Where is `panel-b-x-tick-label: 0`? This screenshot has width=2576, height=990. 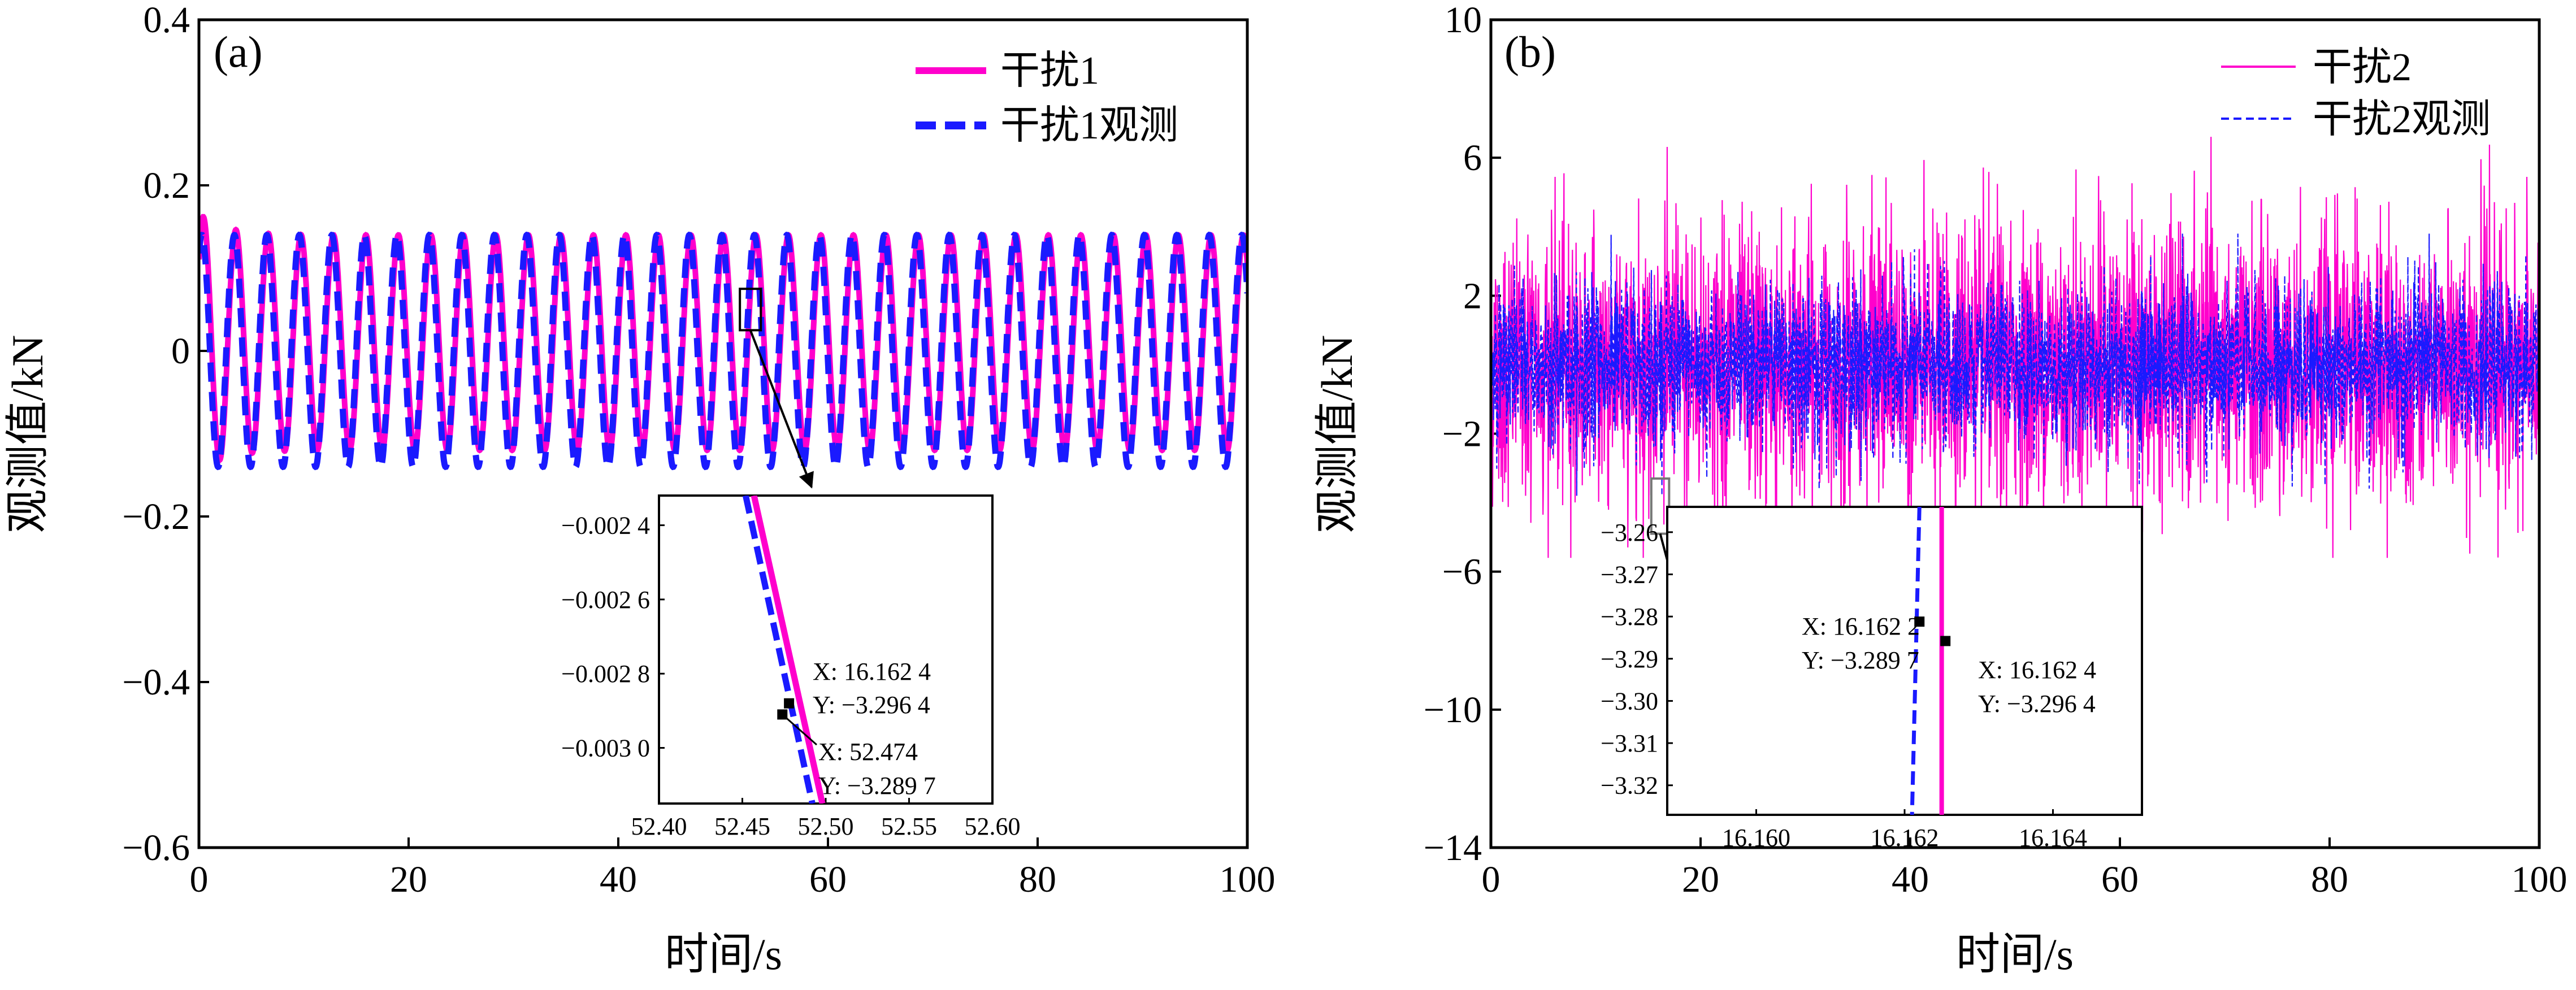 panel-b-x-tick-label: 0 is located at coordinates (1491, 880).